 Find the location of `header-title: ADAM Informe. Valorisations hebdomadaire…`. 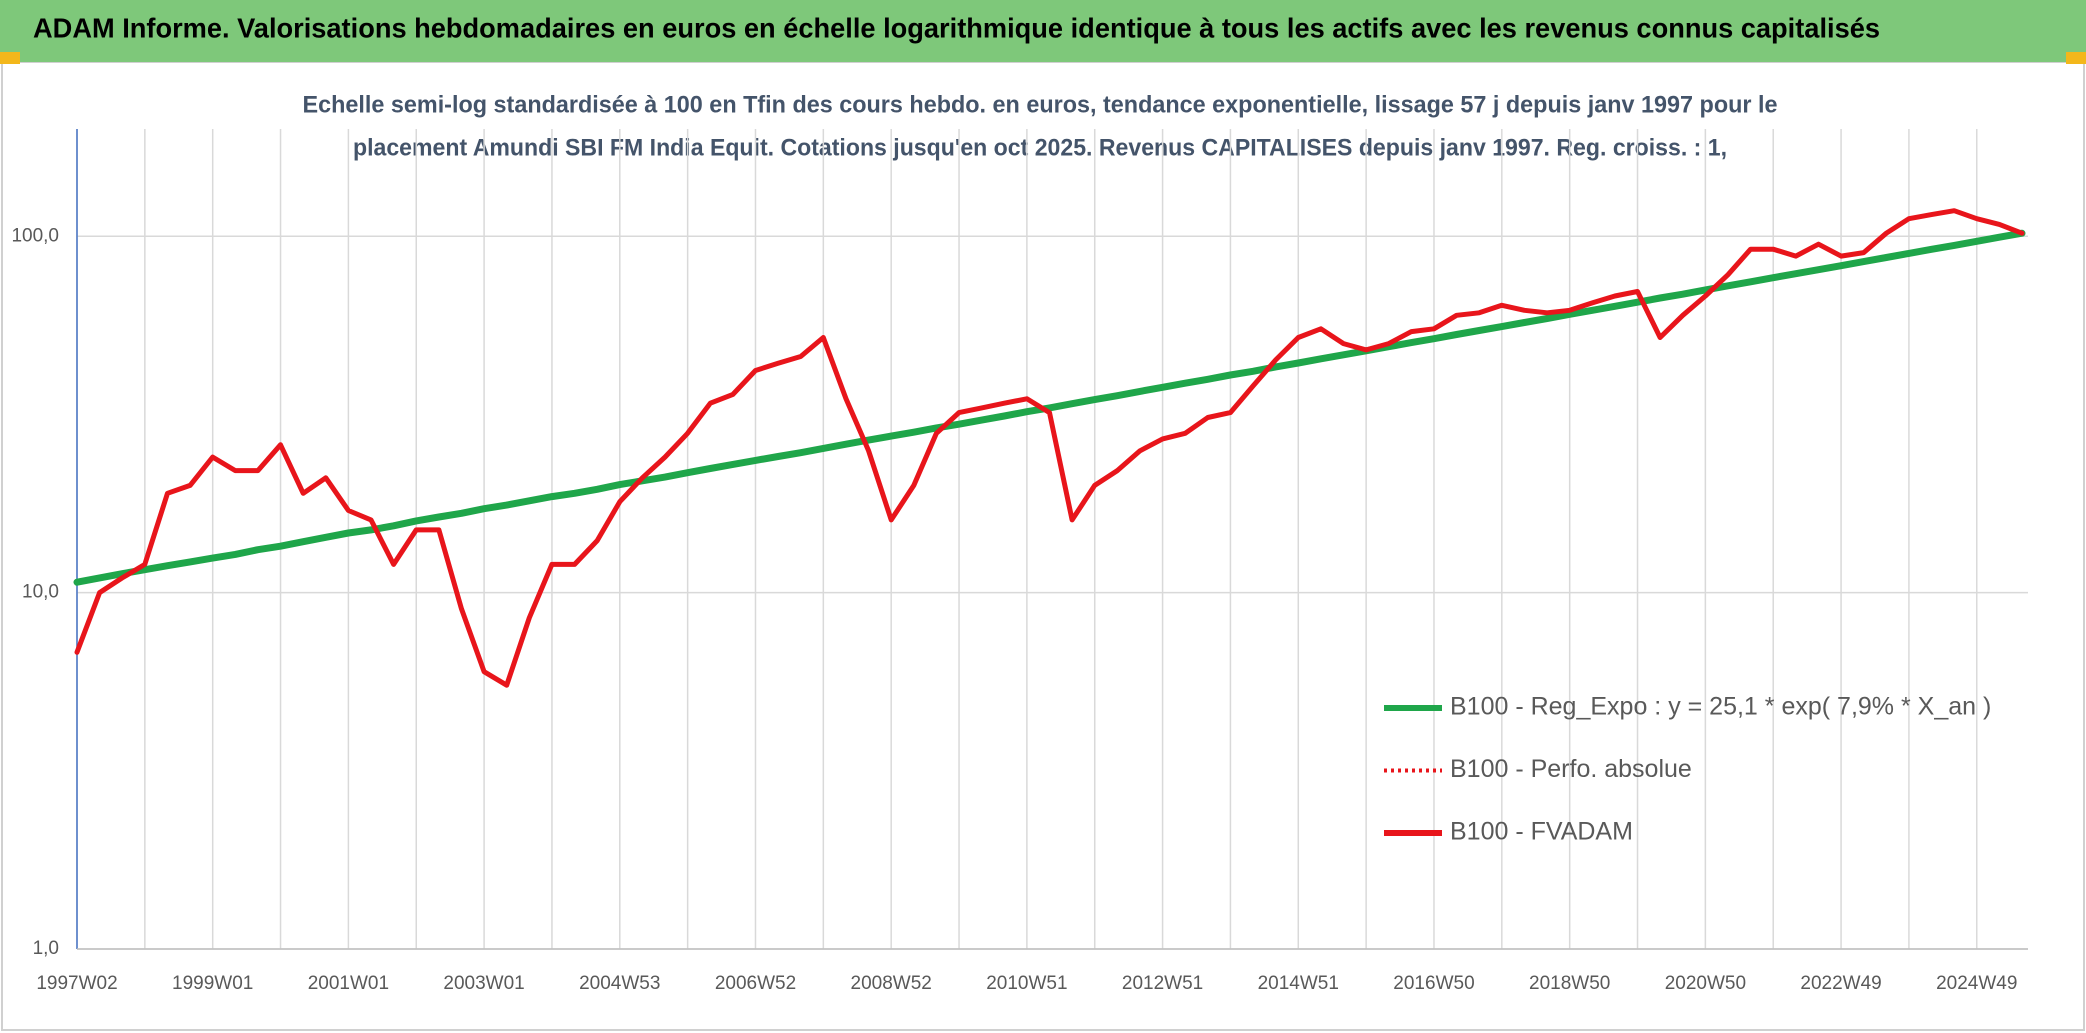

header-title: ADAM Informe. Valorisations hebdomadaire… is located at coordinates (956, 27).